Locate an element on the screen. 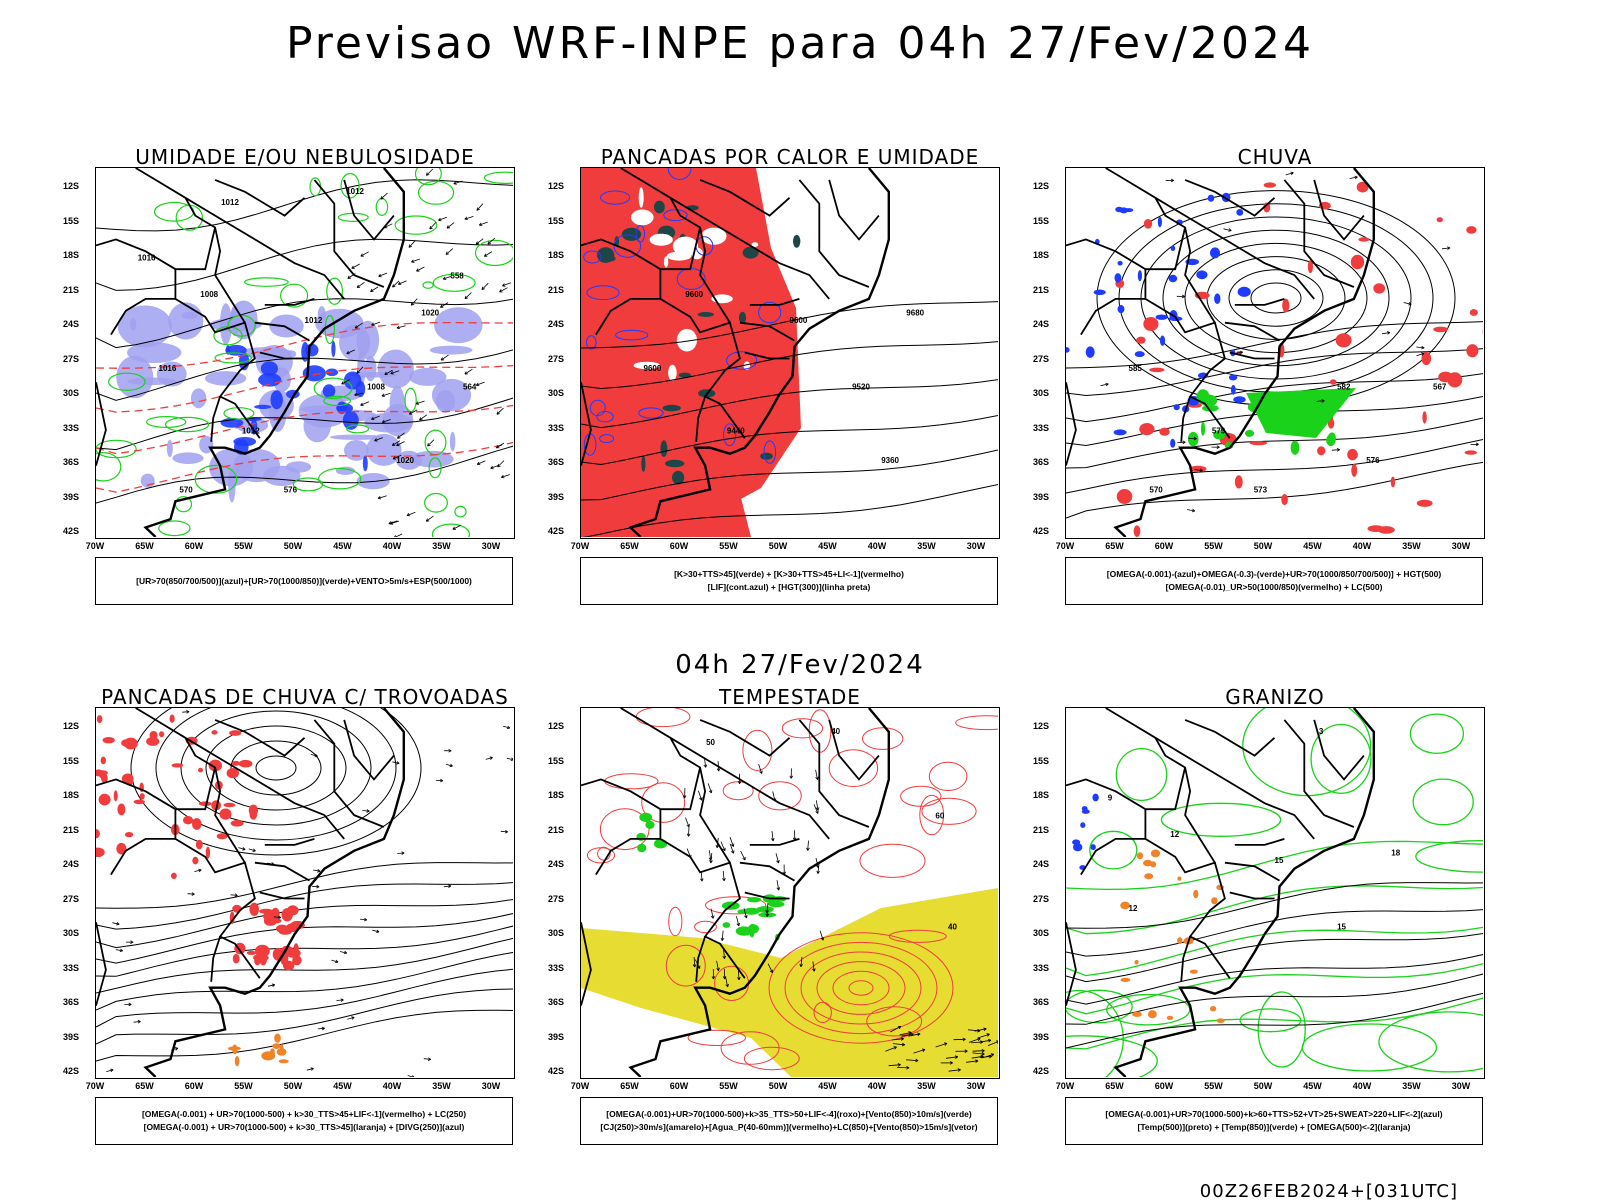 This screenshot has height=1202, width=1600. contour-label: 12 is located at coordinates (1133, 908).